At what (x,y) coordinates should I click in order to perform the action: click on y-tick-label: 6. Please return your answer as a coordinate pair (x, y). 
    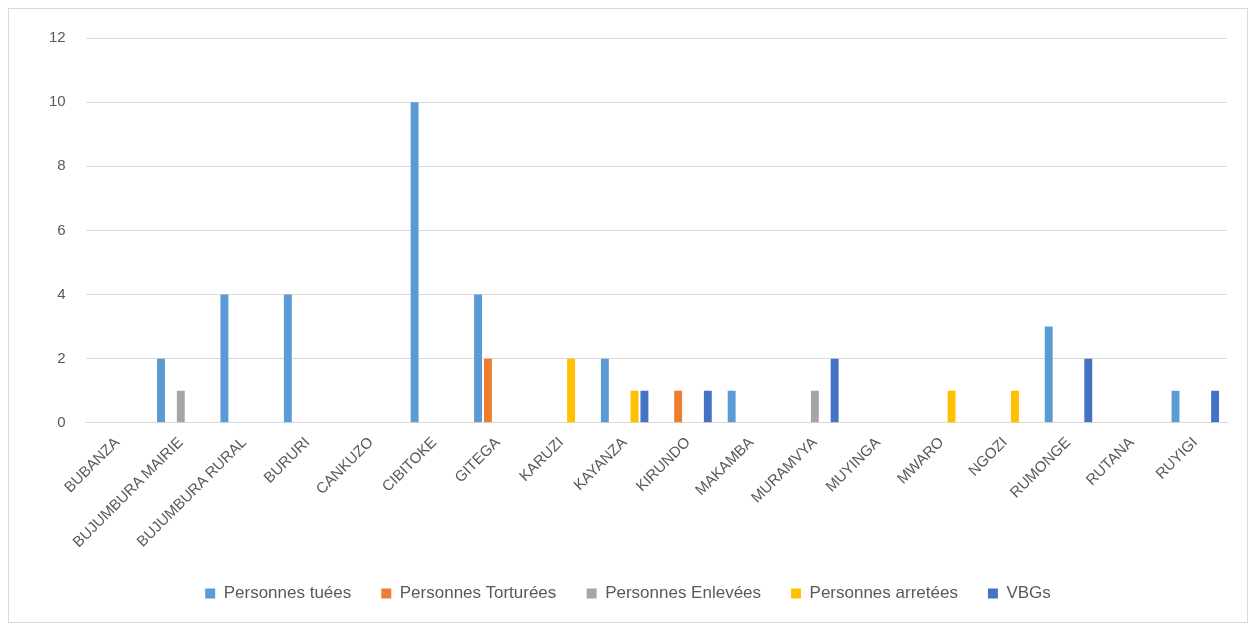
    Looking at the image, I should click on (61, 229).